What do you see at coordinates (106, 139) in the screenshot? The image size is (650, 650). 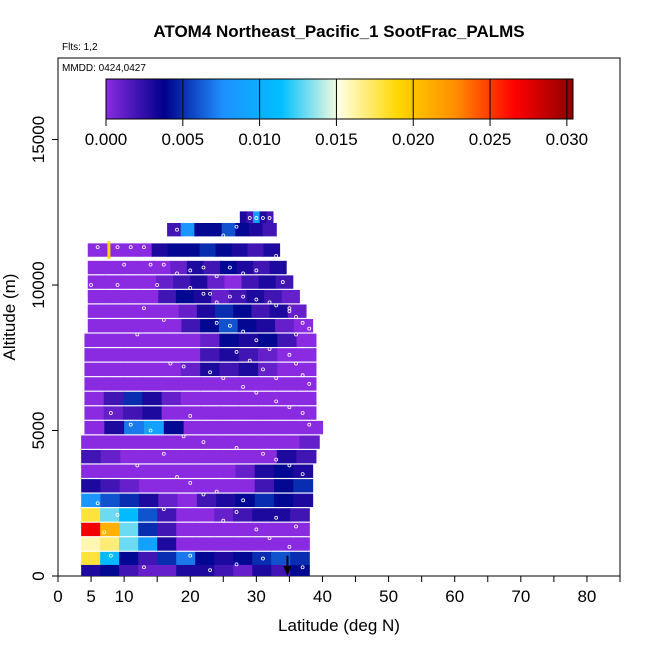 I see `colorbar-tick-label: 0.000` at bounding box center [106, 139].